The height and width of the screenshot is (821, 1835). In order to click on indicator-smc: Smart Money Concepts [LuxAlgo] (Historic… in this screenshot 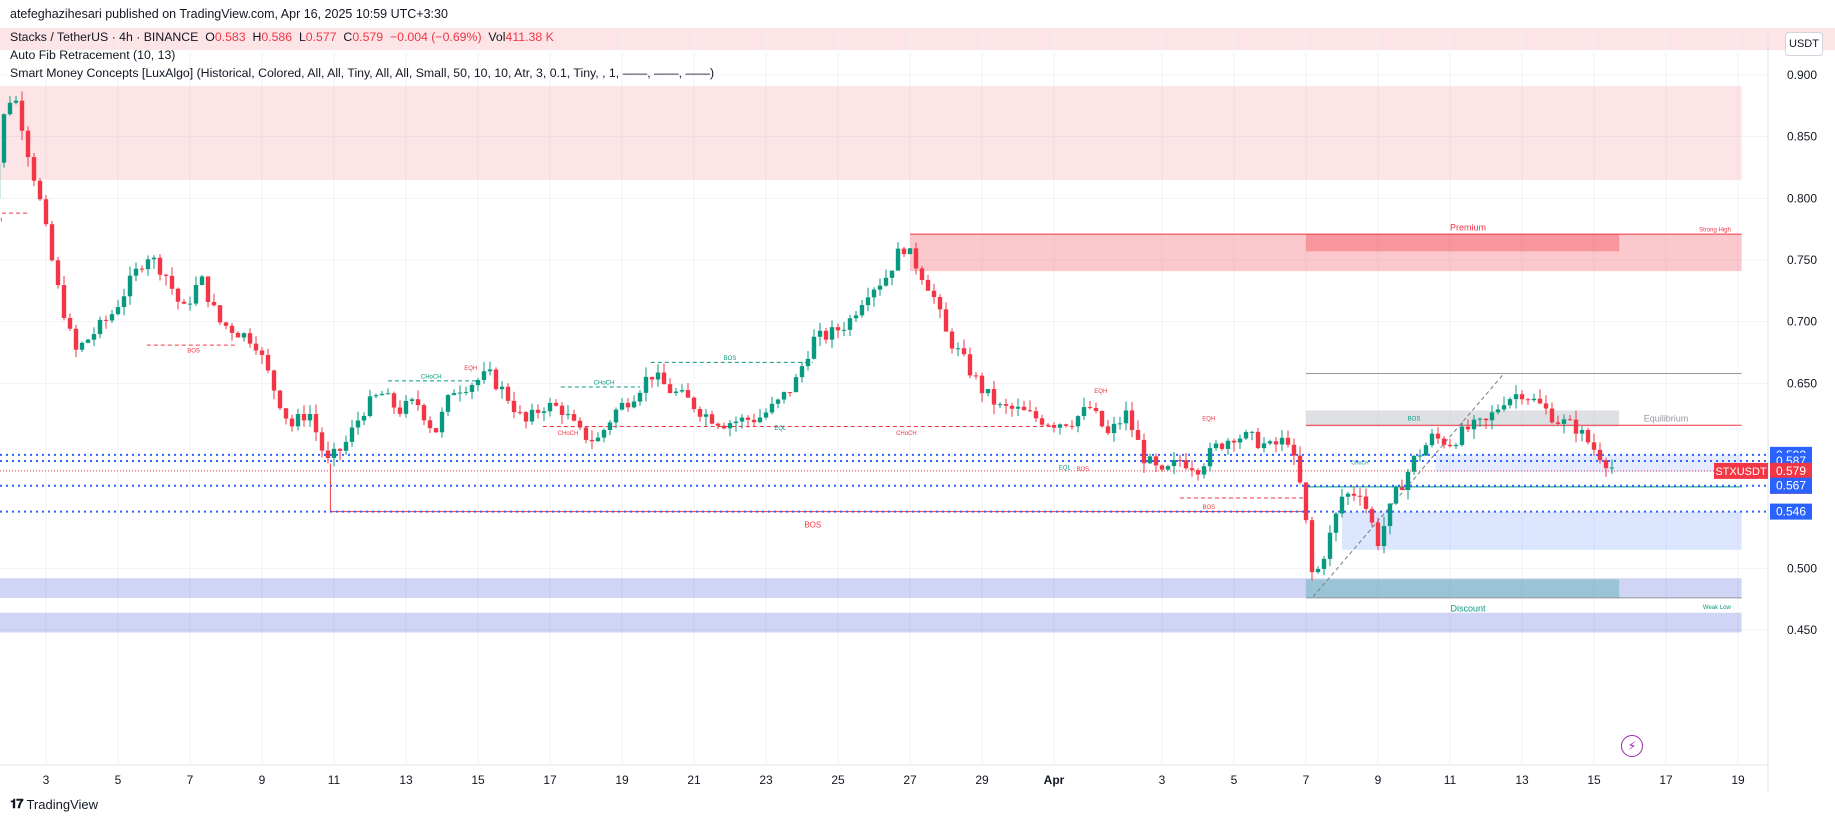, I will do `click(362, 73)`.